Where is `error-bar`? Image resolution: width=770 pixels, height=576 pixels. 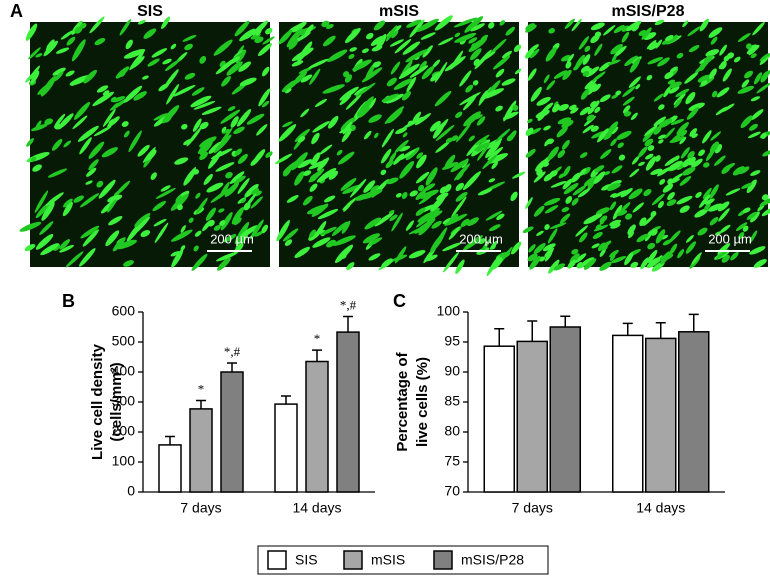 error-bar is located at coordinates (660, 330).